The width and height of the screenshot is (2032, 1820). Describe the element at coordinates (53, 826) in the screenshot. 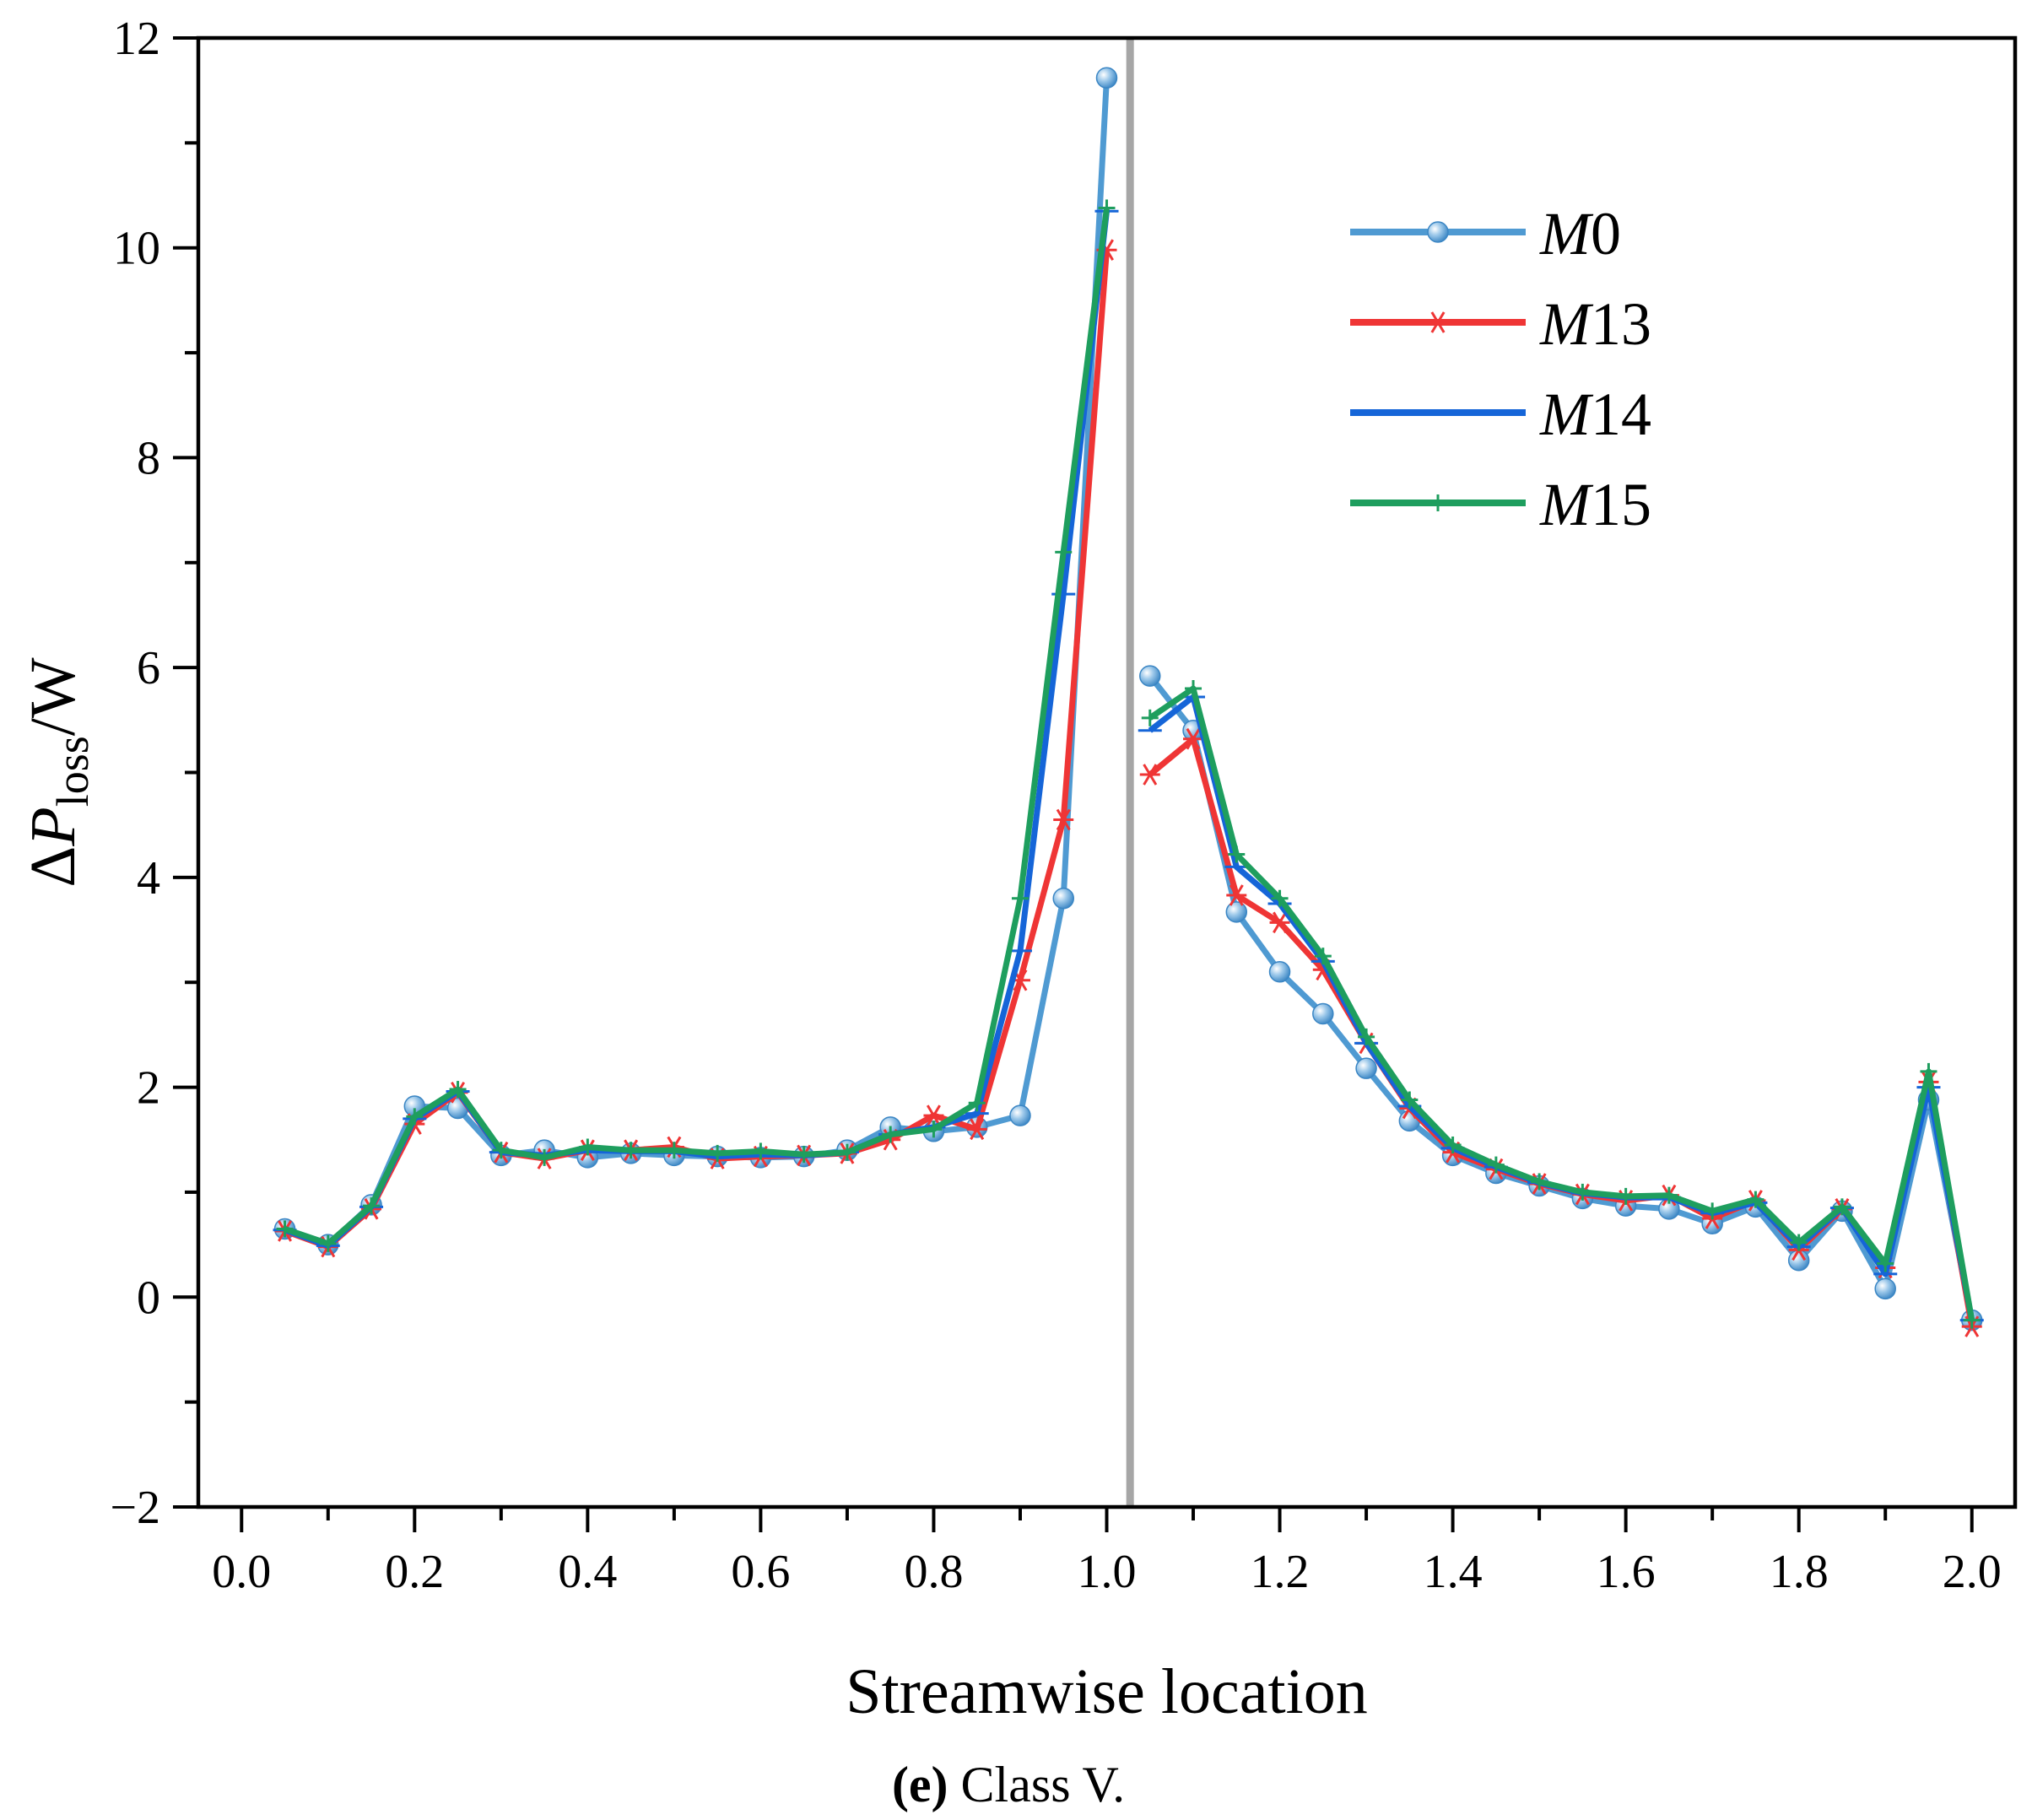

I see `y-axis-title-variable: P` at that location.